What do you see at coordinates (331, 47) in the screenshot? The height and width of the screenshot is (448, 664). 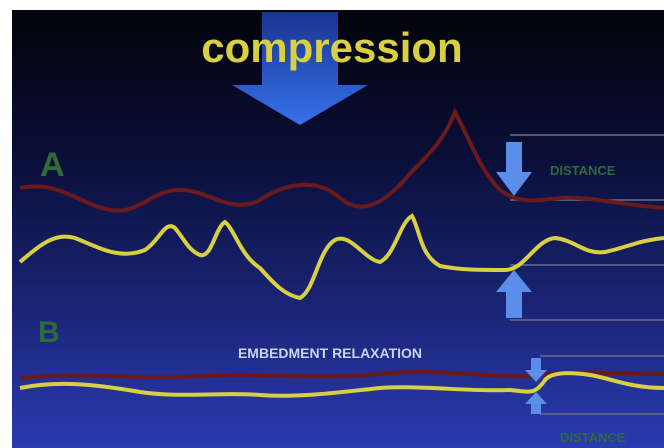 I see `title: compression` at bounding box center [331, 47].